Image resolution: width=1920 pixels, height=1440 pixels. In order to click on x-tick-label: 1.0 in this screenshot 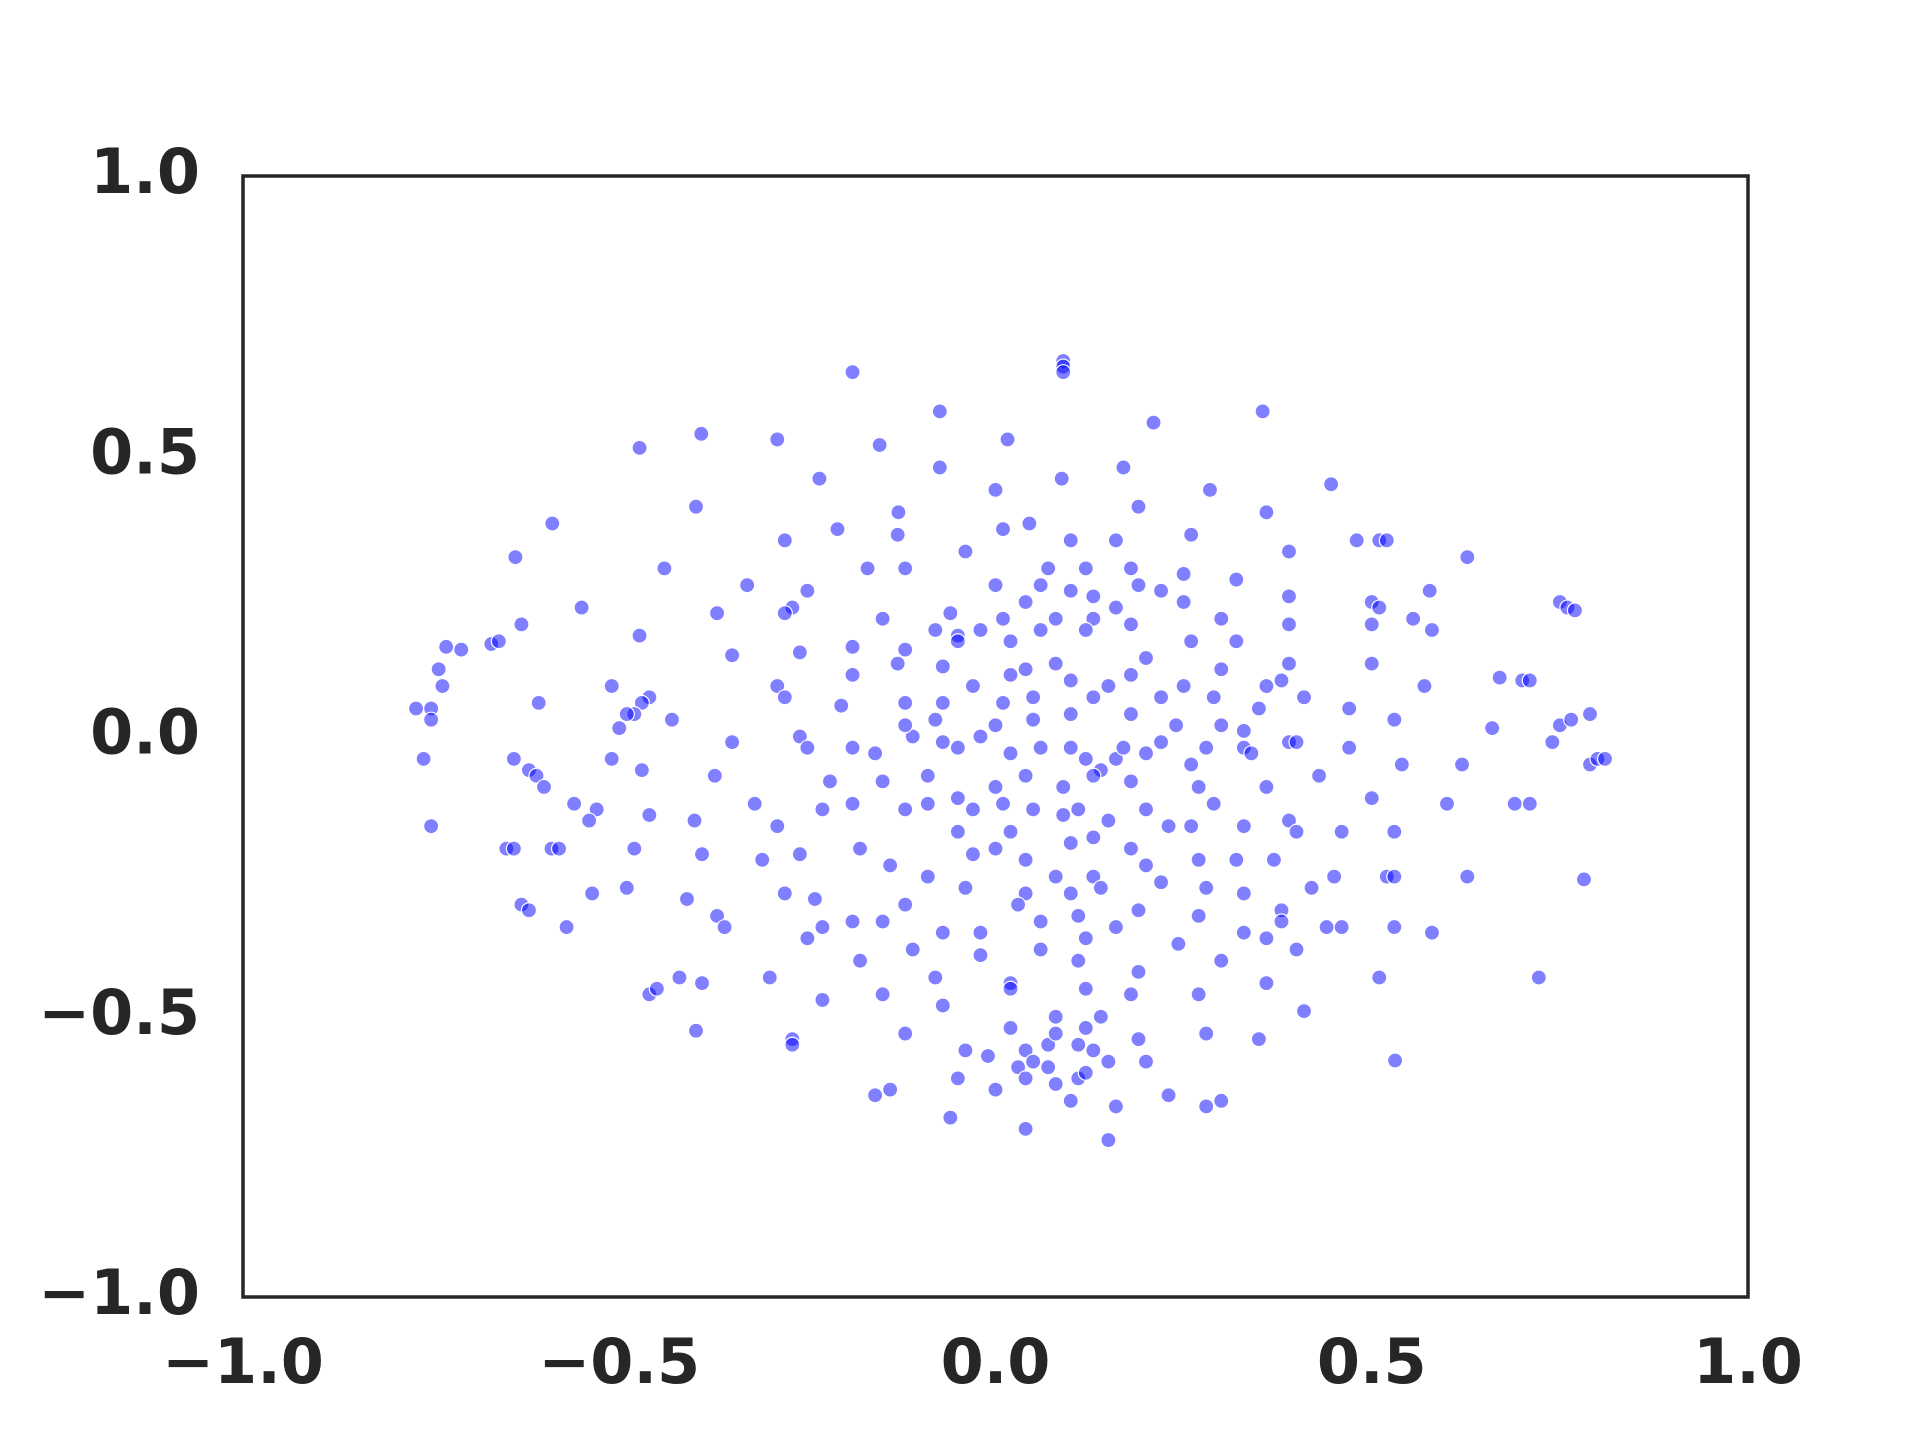, I will do `click(1748, 1361)`.